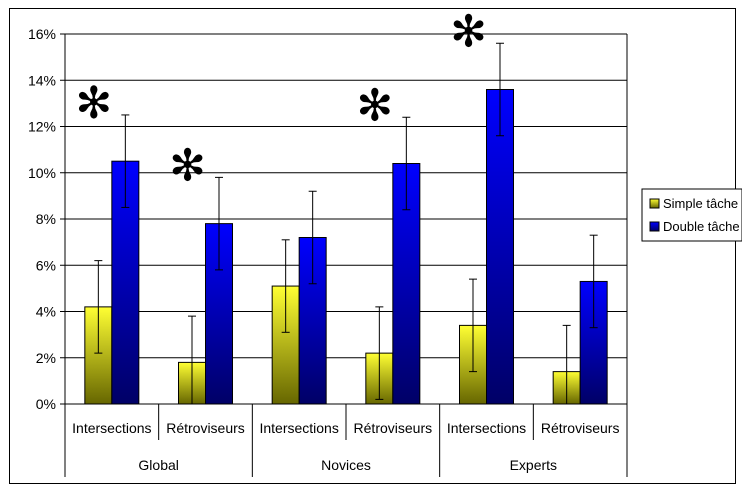 The image size is (742, 490). What do you see at coordinates (701, 226) in the screenshot?
I see `legend-label: Double tâche` at bounding box center [701, 226].